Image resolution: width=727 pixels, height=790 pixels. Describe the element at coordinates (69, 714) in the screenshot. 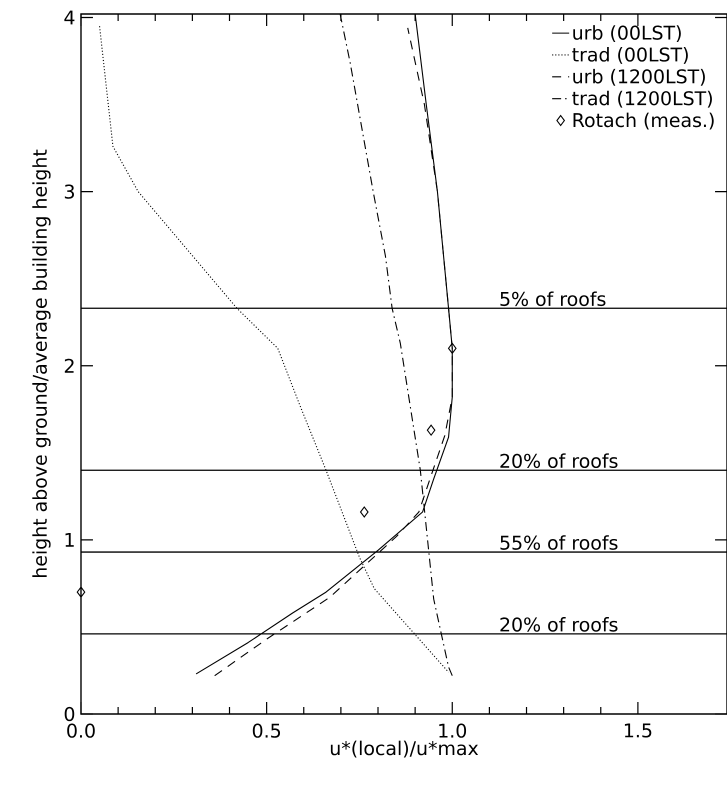

I see `y-tick-label: 0` at that location.